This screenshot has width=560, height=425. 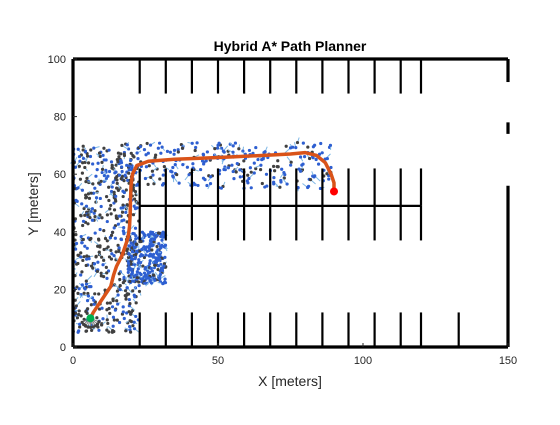 What do you see at coordinates (363, 361) in the screenshot?
I see `x-tick-label: 100` at bounding box center [363, 361].